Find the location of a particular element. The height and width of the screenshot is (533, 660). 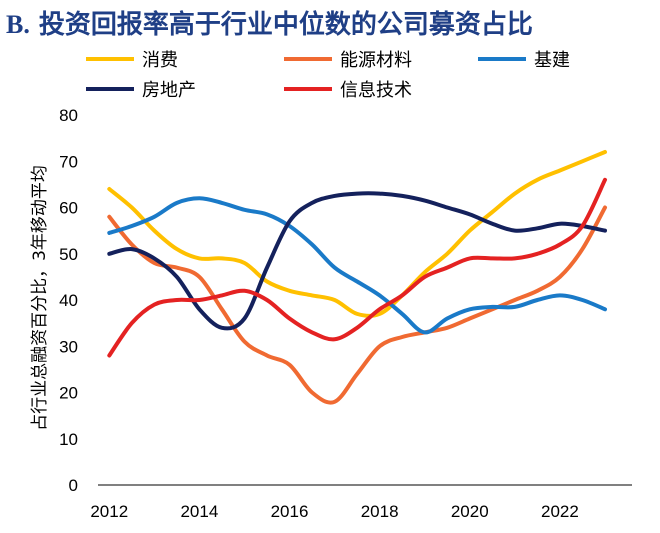

y-tick-label: 0 is located at coordinates (73, 485).